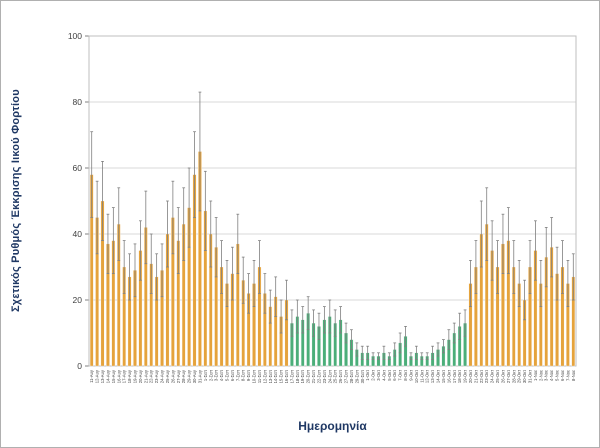 The height and width of the screenshot is (448, 600). Describe the element at coordinates (118, 376) in the screenshot. I see `x-tick-label: 16-Αυγ` at that location.